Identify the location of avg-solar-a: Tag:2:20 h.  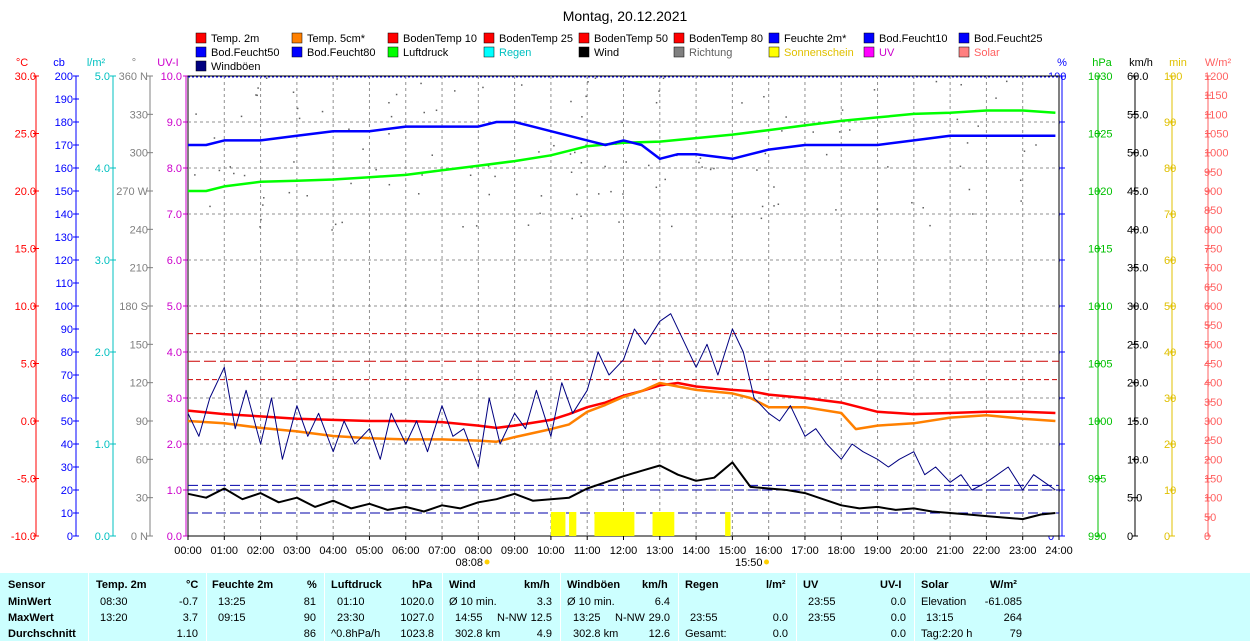
(947, 634).